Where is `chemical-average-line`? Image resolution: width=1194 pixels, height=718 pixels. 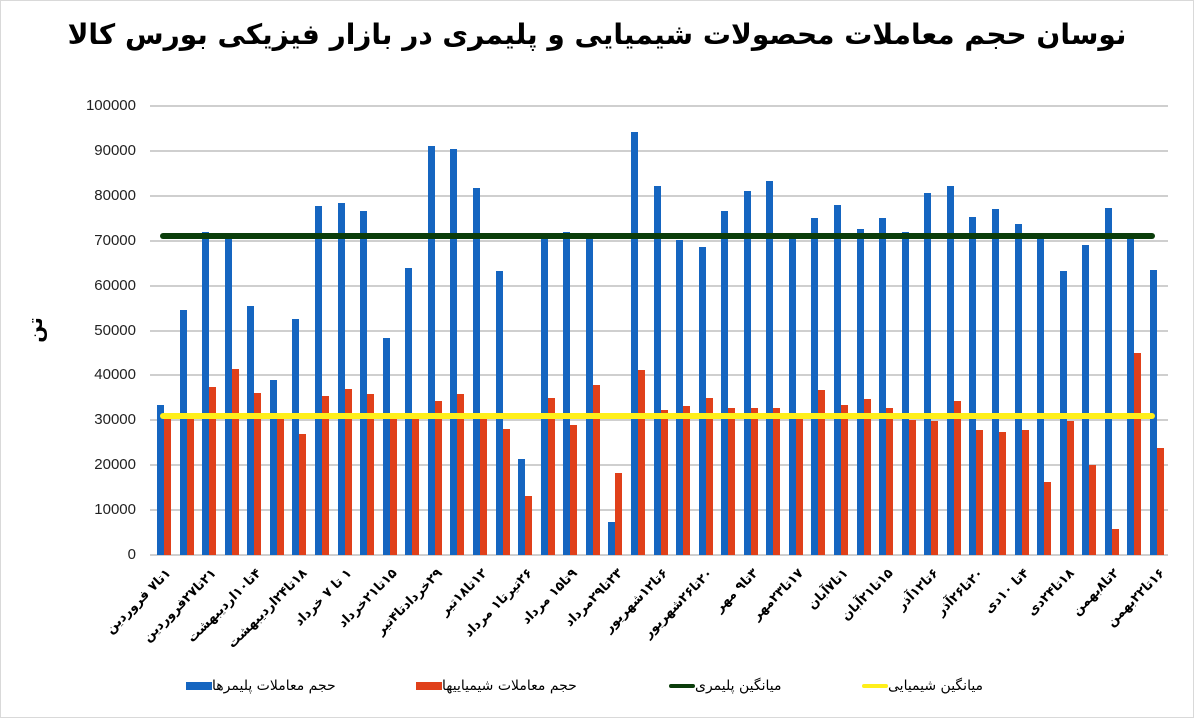 chemical-average-line is located at coordinates (657, 415).